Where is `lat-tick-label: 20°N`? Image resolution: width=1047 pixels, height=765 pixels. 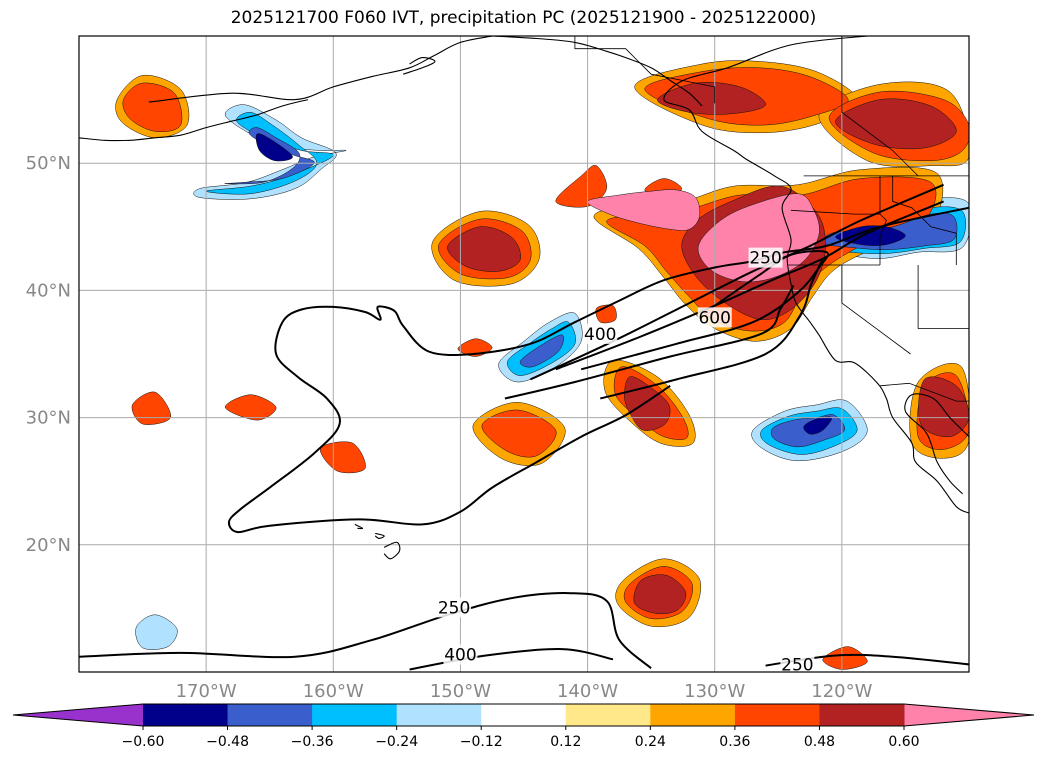 lat-tick-label: 20°N is located at coordinates (48, 545).